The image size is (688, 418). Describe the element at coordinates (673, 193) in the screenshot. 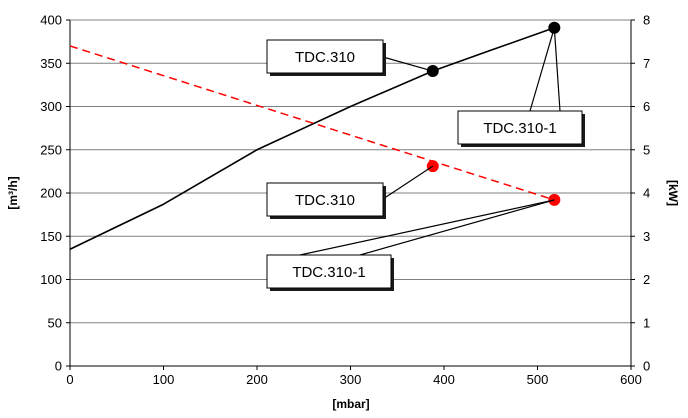

I see `y-right-axis-title: [kW]` at that location.